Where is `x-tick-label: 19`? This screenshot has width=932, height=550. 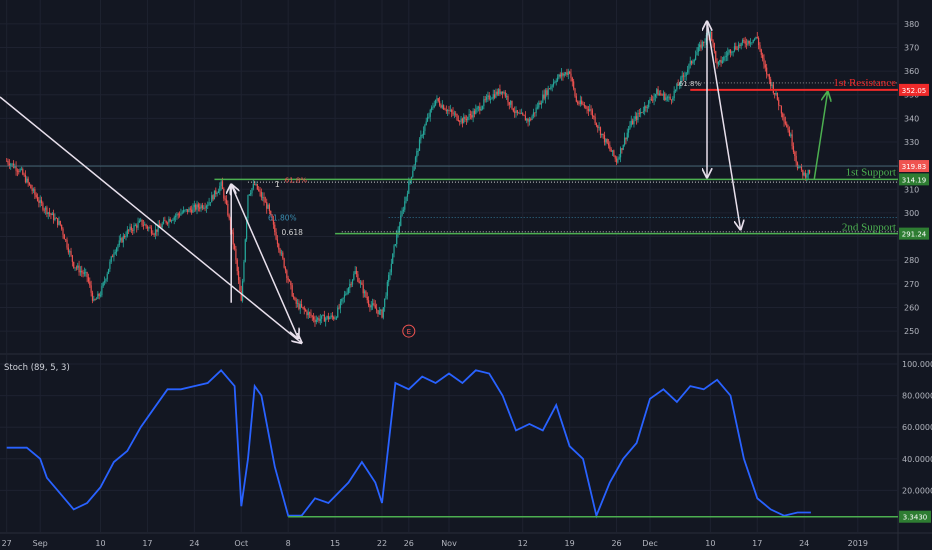 x-tick-label: 19 is located at coordinates (570, 543).